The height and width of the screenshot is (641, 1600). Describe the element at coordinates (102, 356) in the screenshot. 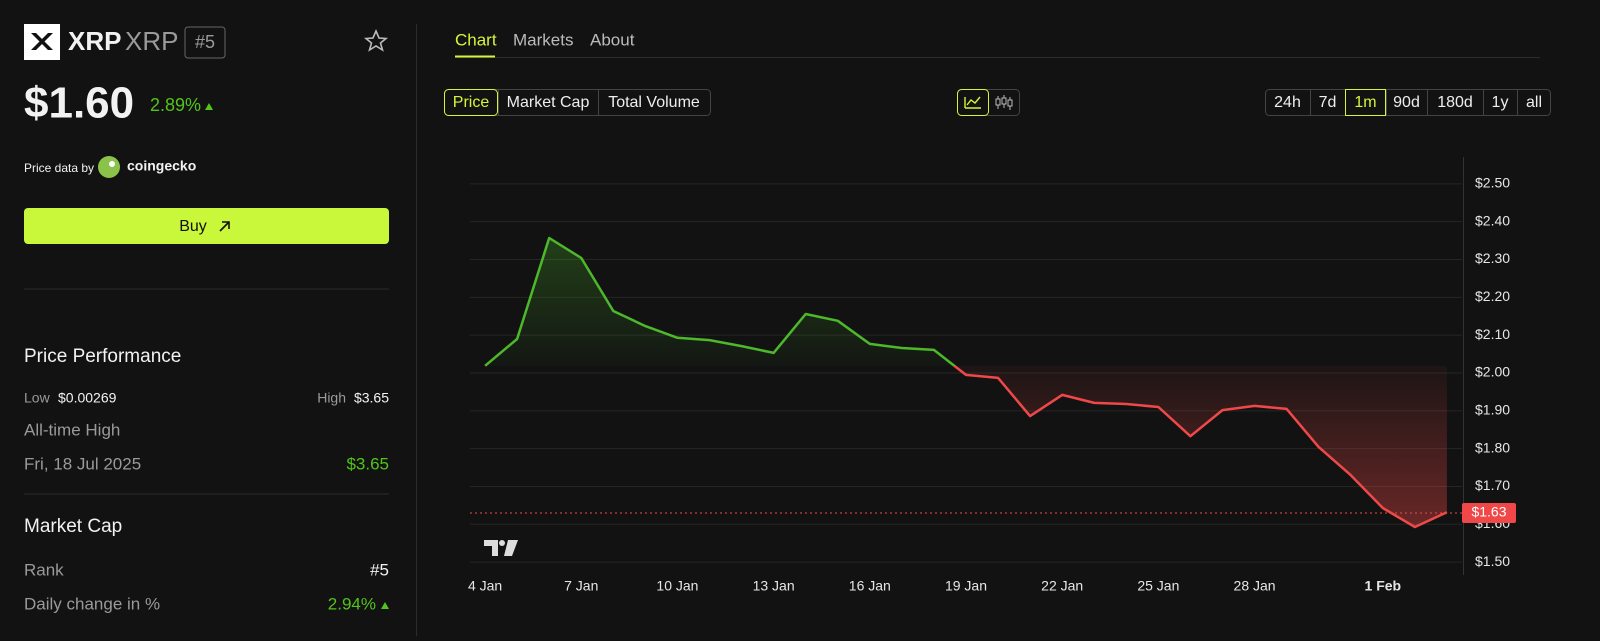

I see `section-title: Price Performance` at that location.